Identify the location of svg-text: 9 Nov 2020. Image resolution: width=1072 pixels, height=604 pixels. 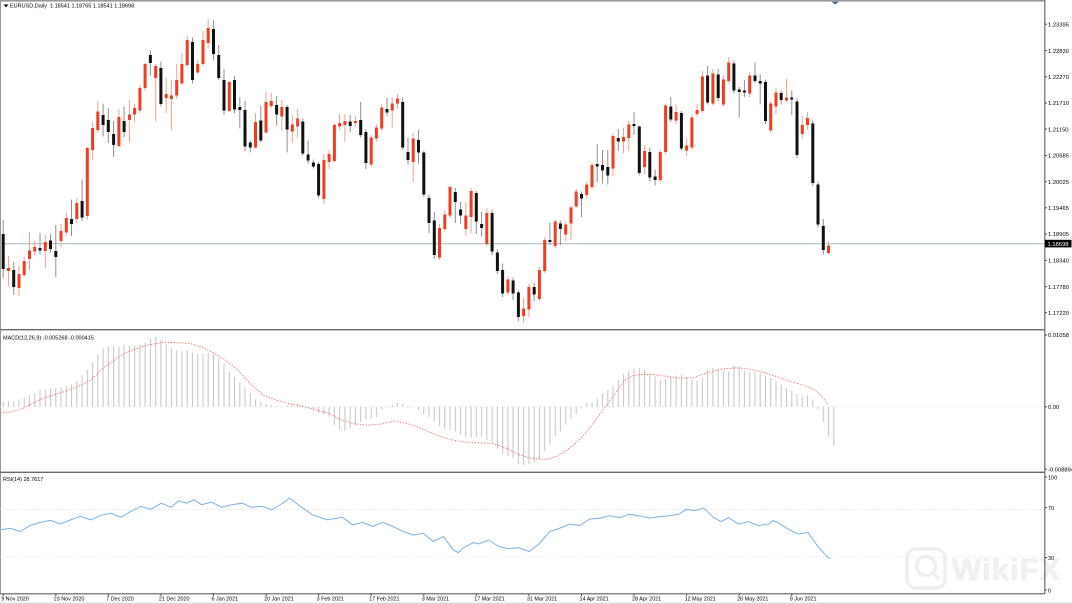
(15, 600).